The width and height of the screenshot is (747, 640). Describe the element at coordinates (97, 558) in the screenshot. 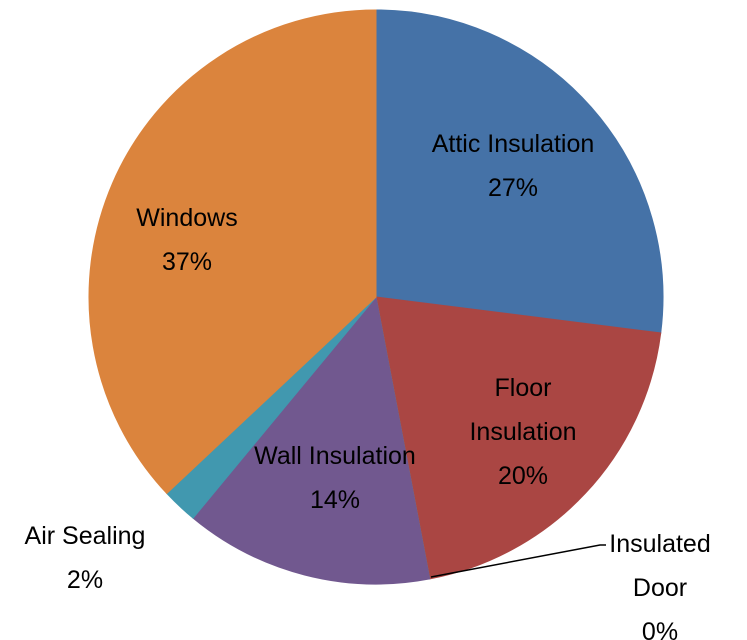

I see `slice-label: Air Sealing 2%` at that location.